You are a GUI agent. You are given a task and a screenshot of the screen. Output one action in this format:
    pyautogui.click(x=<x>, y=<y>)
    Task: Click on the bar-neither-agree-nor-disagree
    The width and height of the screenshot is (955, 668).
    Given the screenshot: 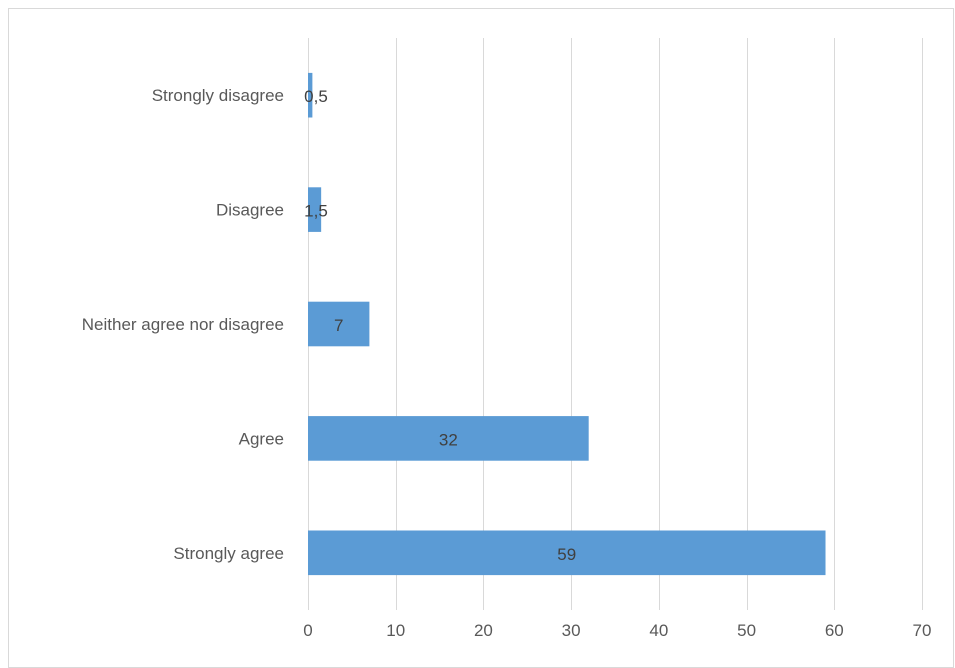 What is the action you would take?
    pyautogui.click(x=339, y=324)
    